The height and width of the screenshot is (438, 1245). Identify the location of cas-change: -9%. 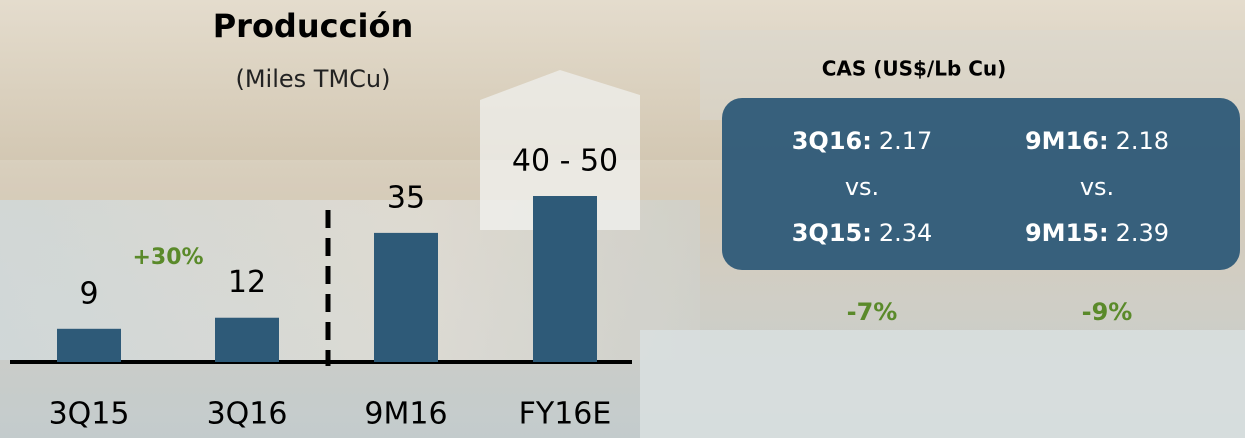
(1107, 312).